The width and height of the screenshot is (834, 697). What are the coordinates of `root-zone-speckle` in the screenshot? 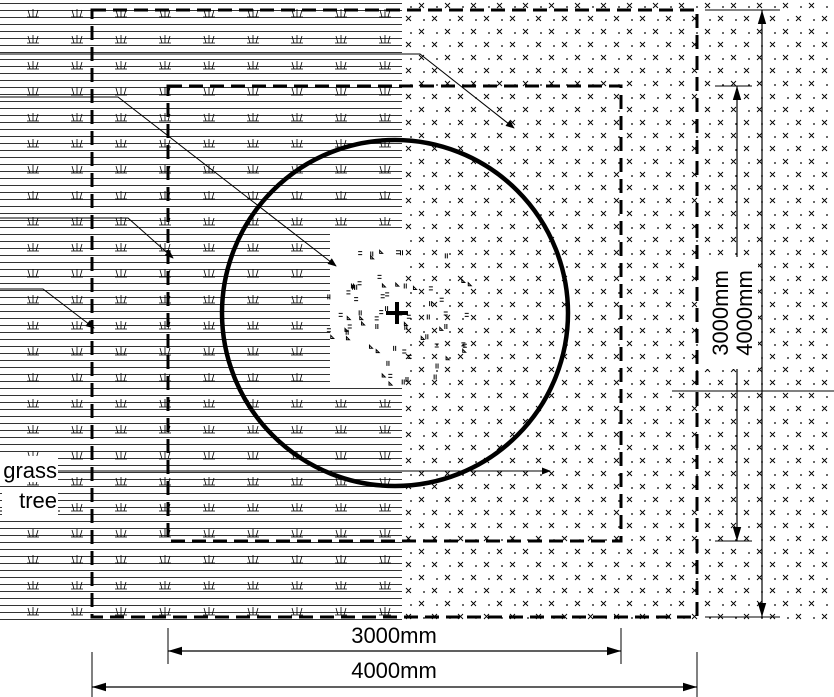 It's located at (399, 309).